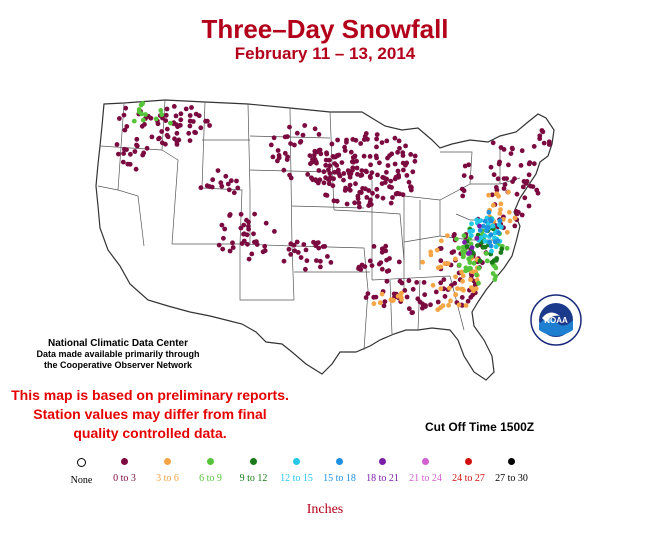  I want to click on legend-item: 24 to 27, so click(468, 472).